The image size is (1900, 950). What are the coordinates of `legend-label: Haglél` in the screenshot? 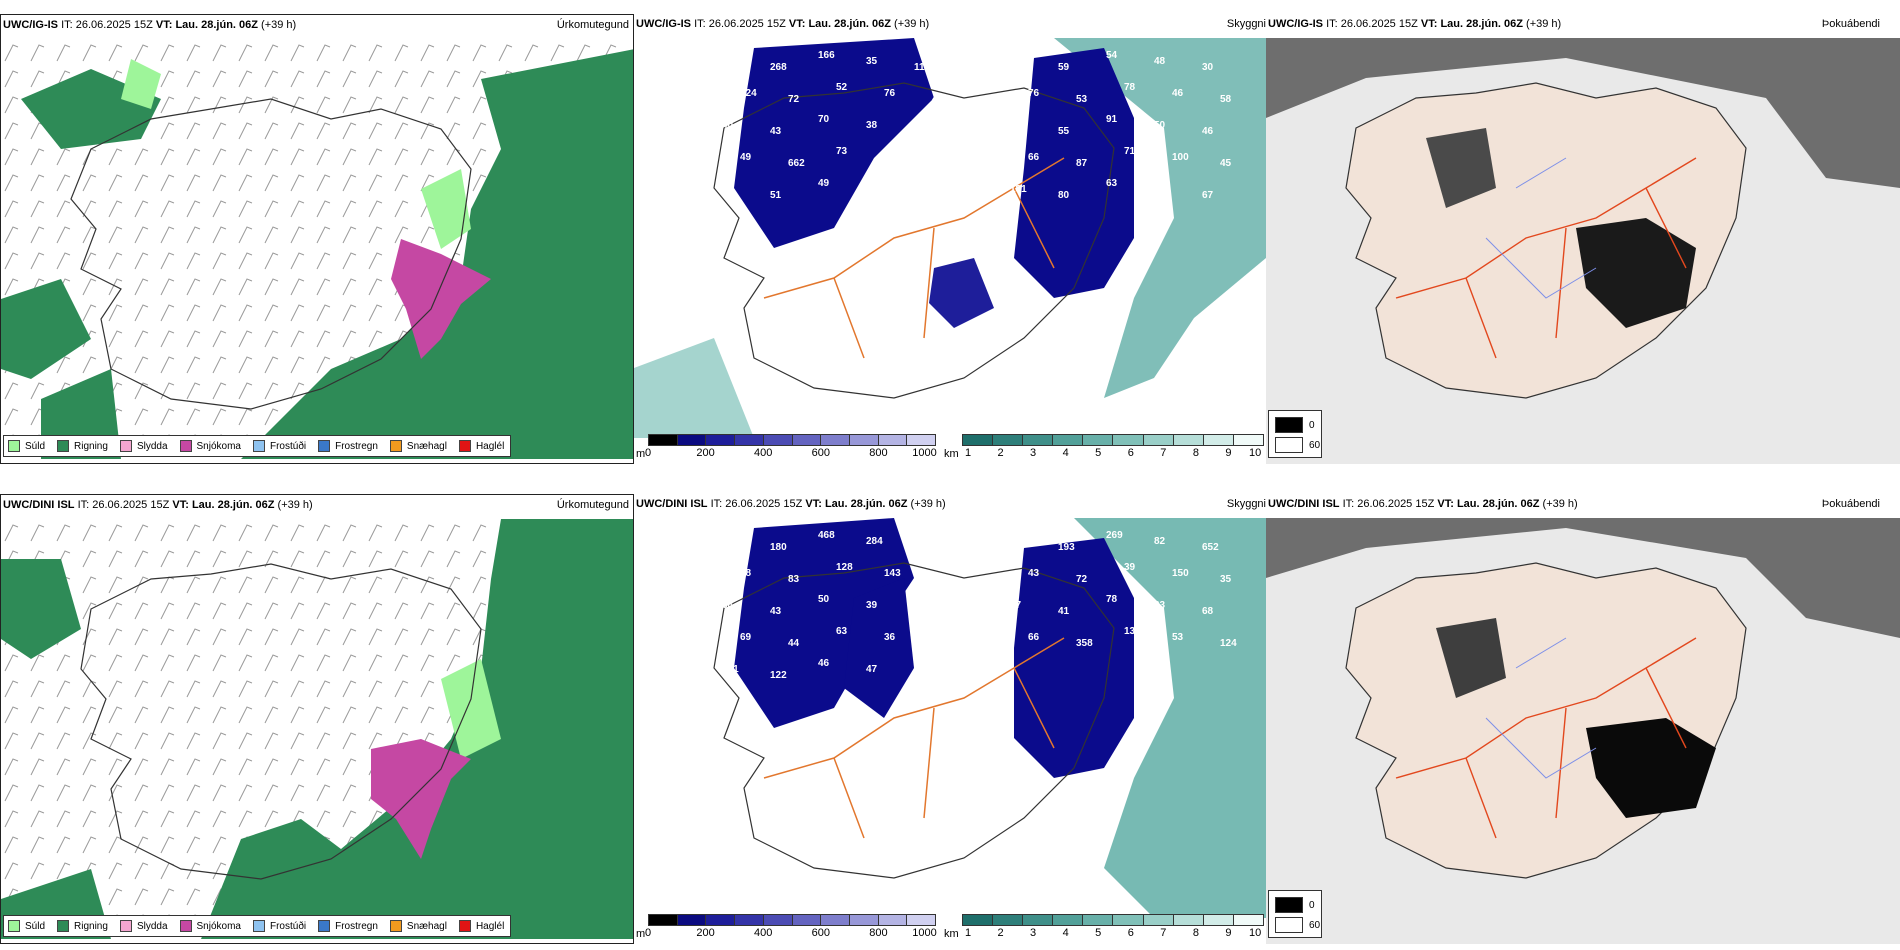 It's located at (490, 926).